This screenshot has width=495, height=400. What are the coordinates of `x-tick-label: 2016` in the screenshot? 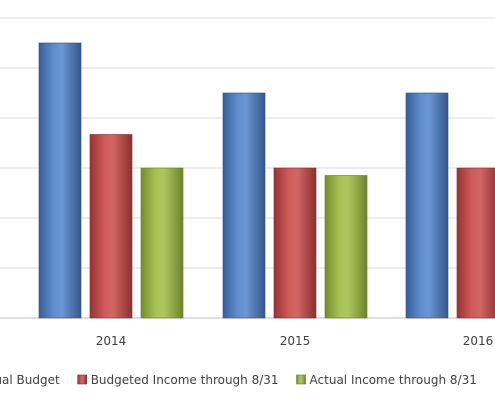 It's located at (478, 341).